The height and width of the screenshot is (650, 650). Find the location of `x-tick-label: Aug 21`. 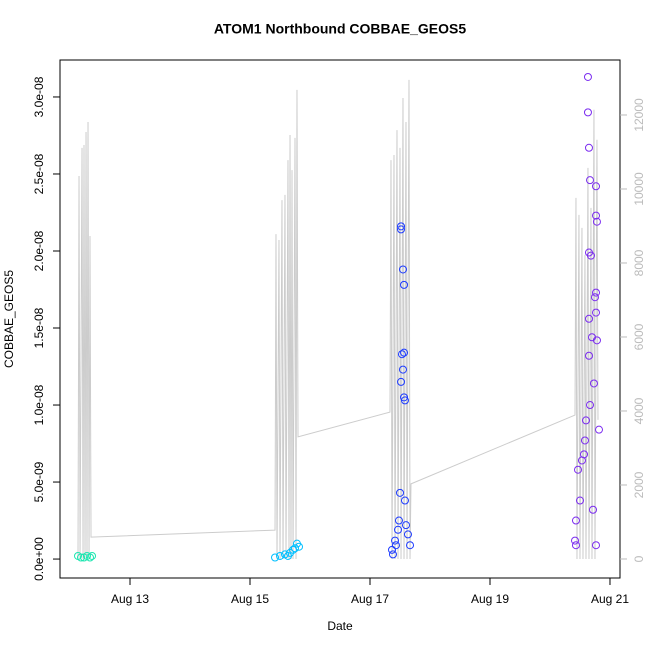

x-tick-label: Aug 21 is located at coordinates (610, 599).